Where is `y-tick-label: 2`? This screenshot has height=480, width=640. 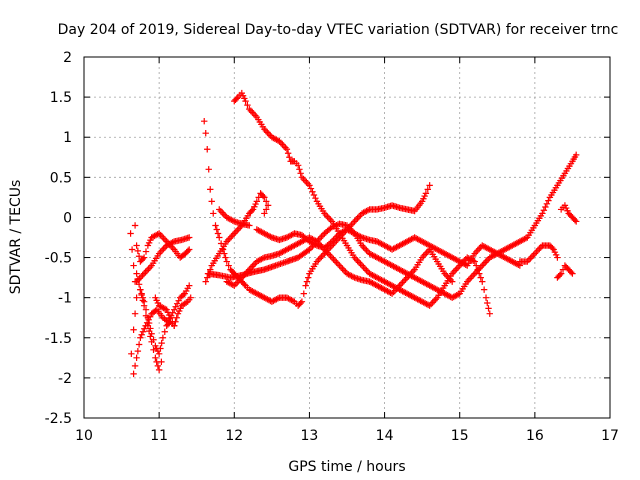
y-tick-label: 2 is located at coordinates (67, 58).